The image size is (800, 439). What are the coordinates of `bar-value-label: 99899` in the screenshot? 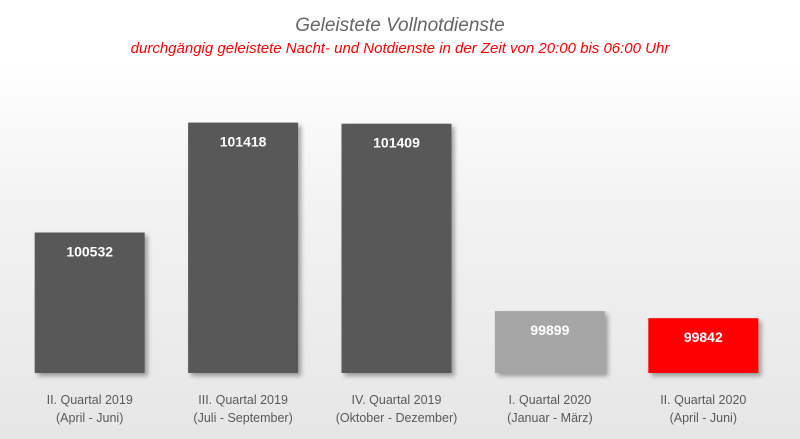 It's located at (549, 330).